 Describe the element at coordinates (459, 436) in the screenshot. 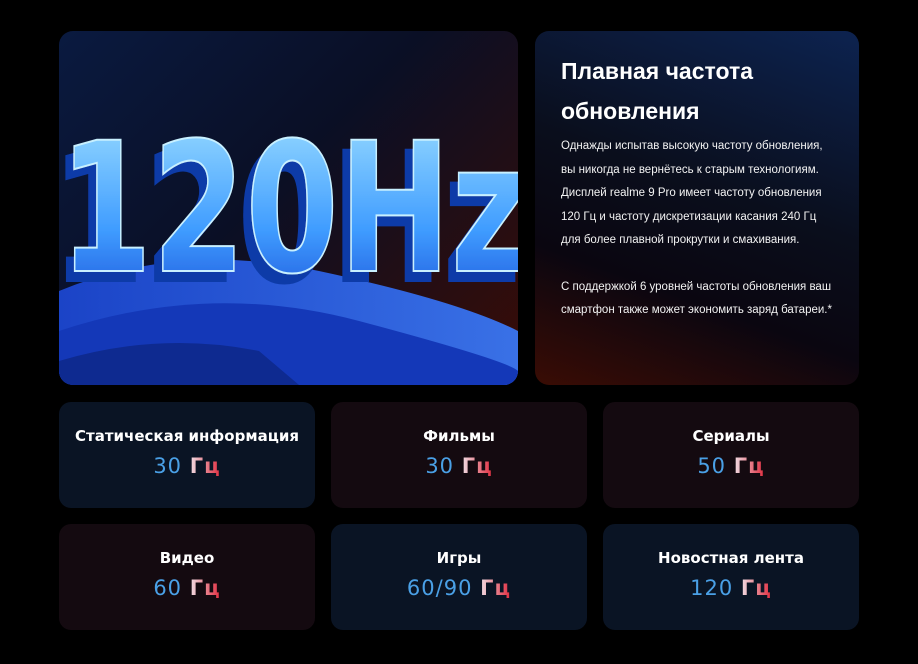

I see `stat-label: Фильмы` at that location.